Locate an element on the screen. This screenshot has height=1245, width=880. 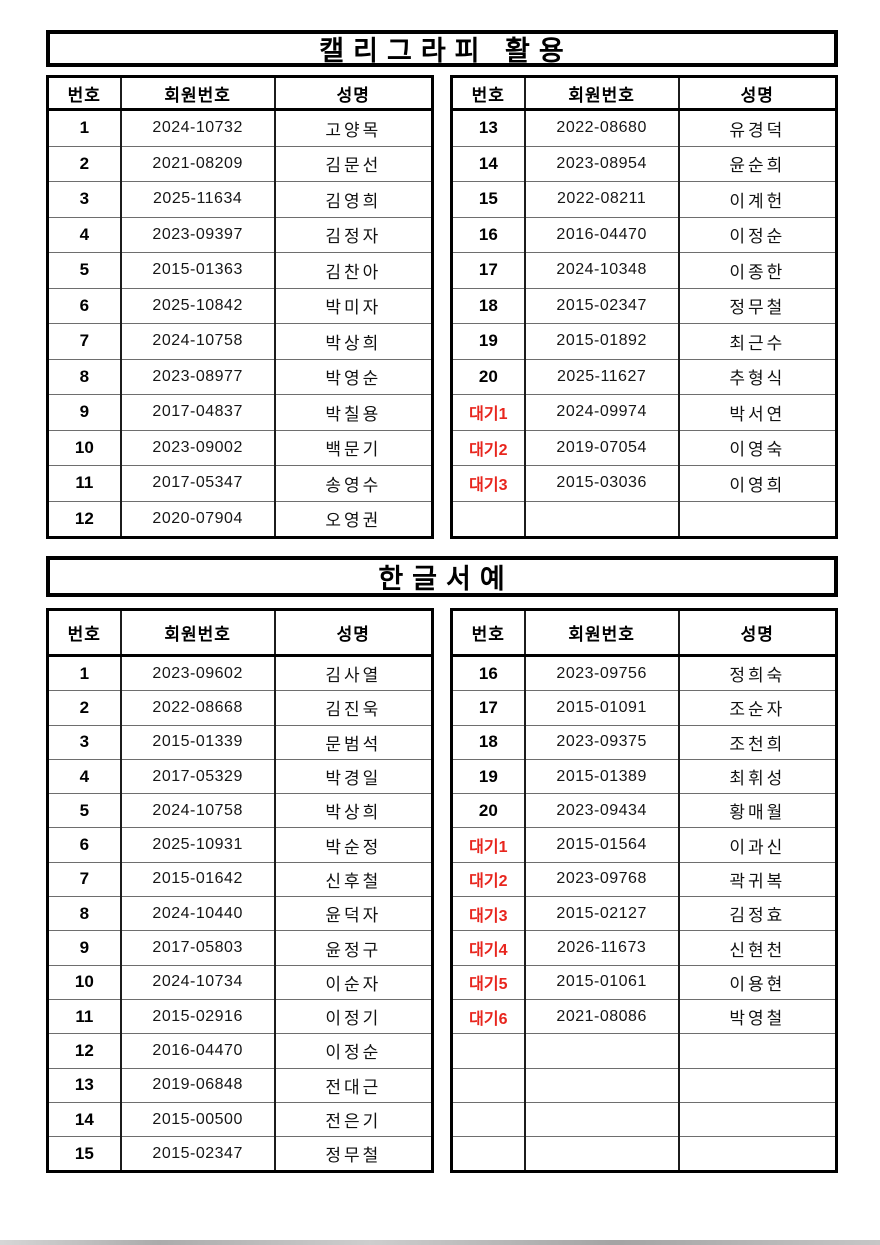
member-number-cell: 2023-09375 is located at coordinates (601, 742).